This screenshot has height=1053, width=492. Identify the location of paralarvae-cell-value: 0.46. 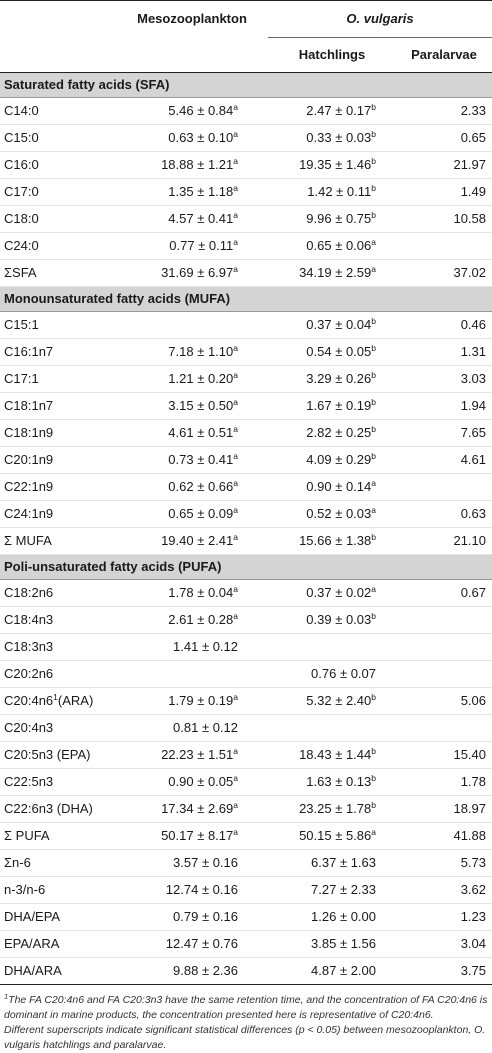
(473, 324).